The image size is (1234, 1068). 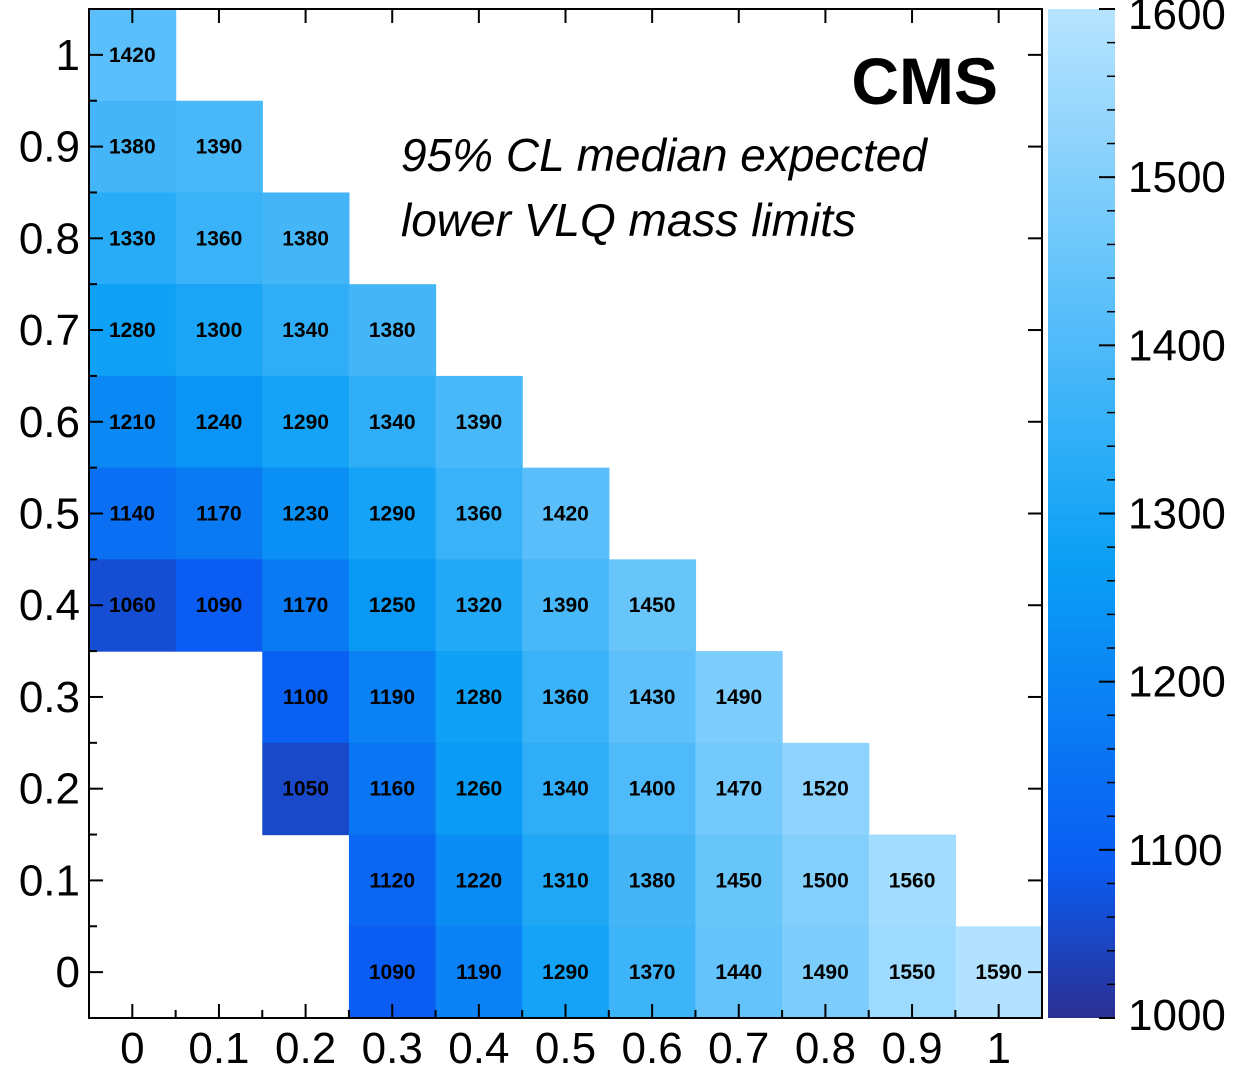 What do you see at coordinates (68, 55) in the screenshot?
I see `y-tick-label: 1` at bounding box center [68, 55].